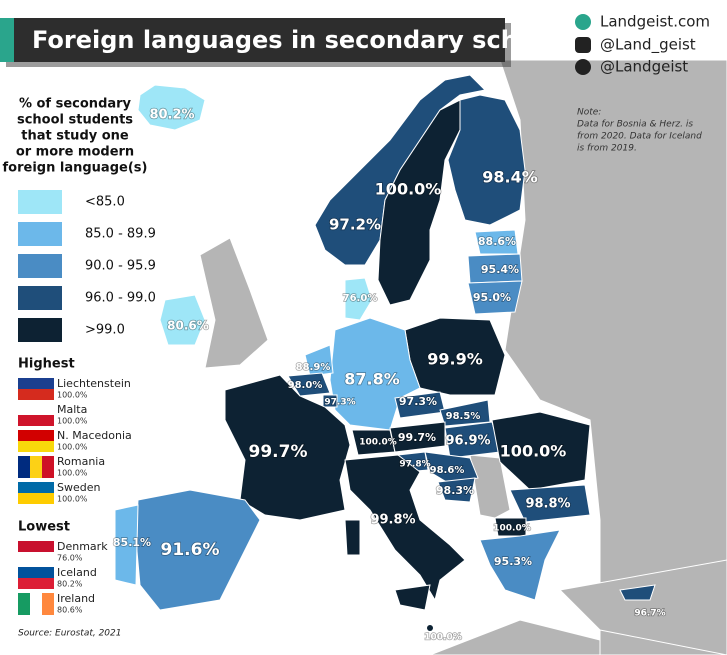 The height and width of the screenshot is (655, 727). What do you see at coordinates (583, 22) in the screenshot?
I see `site-icon` at bounding box center [583, 22].